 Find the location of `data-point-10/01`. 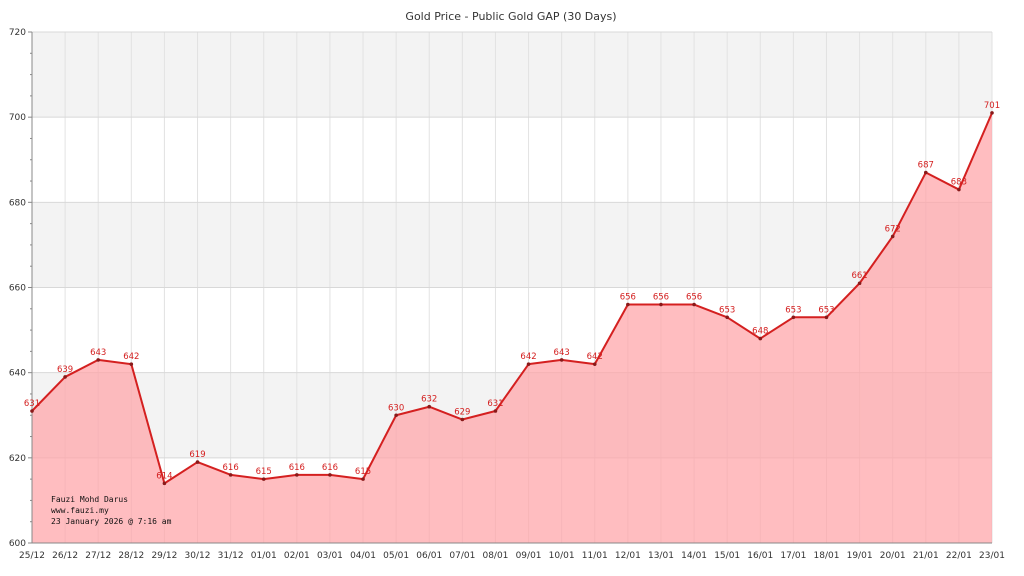

data-point-10/01 is located at coordinates (561, 360).